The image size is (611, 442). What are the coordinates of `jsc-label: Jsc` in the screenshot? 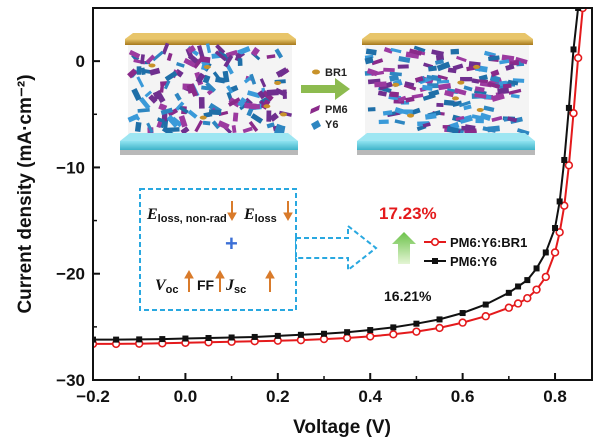 It's located at (235, 286).